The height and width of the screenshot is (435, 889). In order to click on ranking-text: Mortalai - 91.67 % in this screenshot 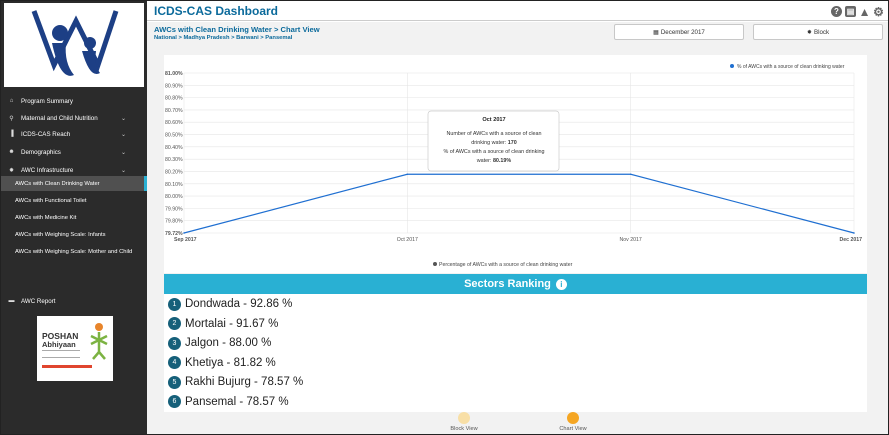, I will do `click(232, 323)`.